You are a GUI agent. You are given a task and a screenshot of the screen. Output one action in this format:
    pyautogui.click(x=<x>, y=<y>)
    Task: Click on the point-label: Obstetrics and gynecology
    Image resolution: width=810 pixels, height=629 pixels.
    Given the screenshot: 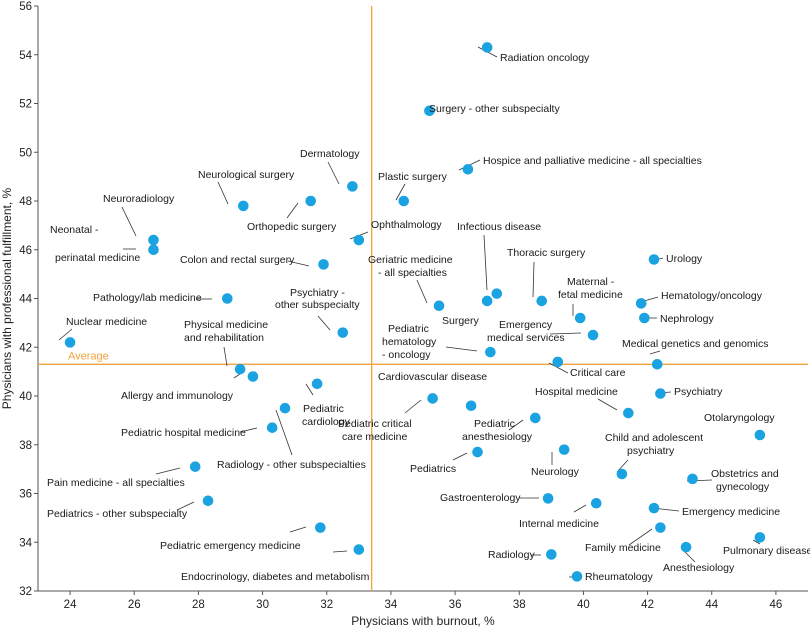 What is the action you would take?
    pyautogui.click(x=745, y=480)
    